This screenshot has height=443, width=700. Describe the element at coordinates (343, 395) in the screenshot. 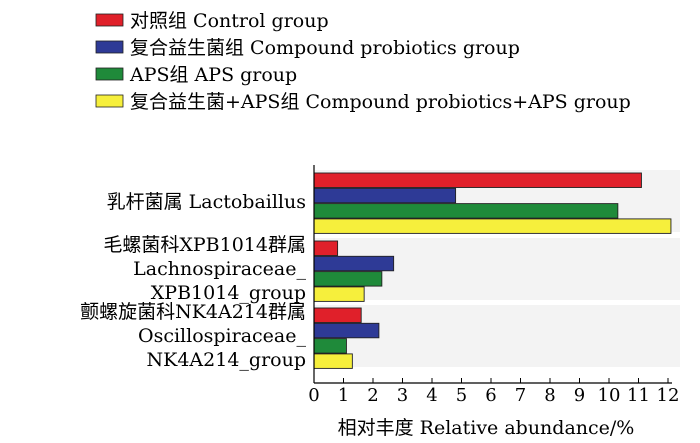

I see `x-tick-label-1: 1` at that location.